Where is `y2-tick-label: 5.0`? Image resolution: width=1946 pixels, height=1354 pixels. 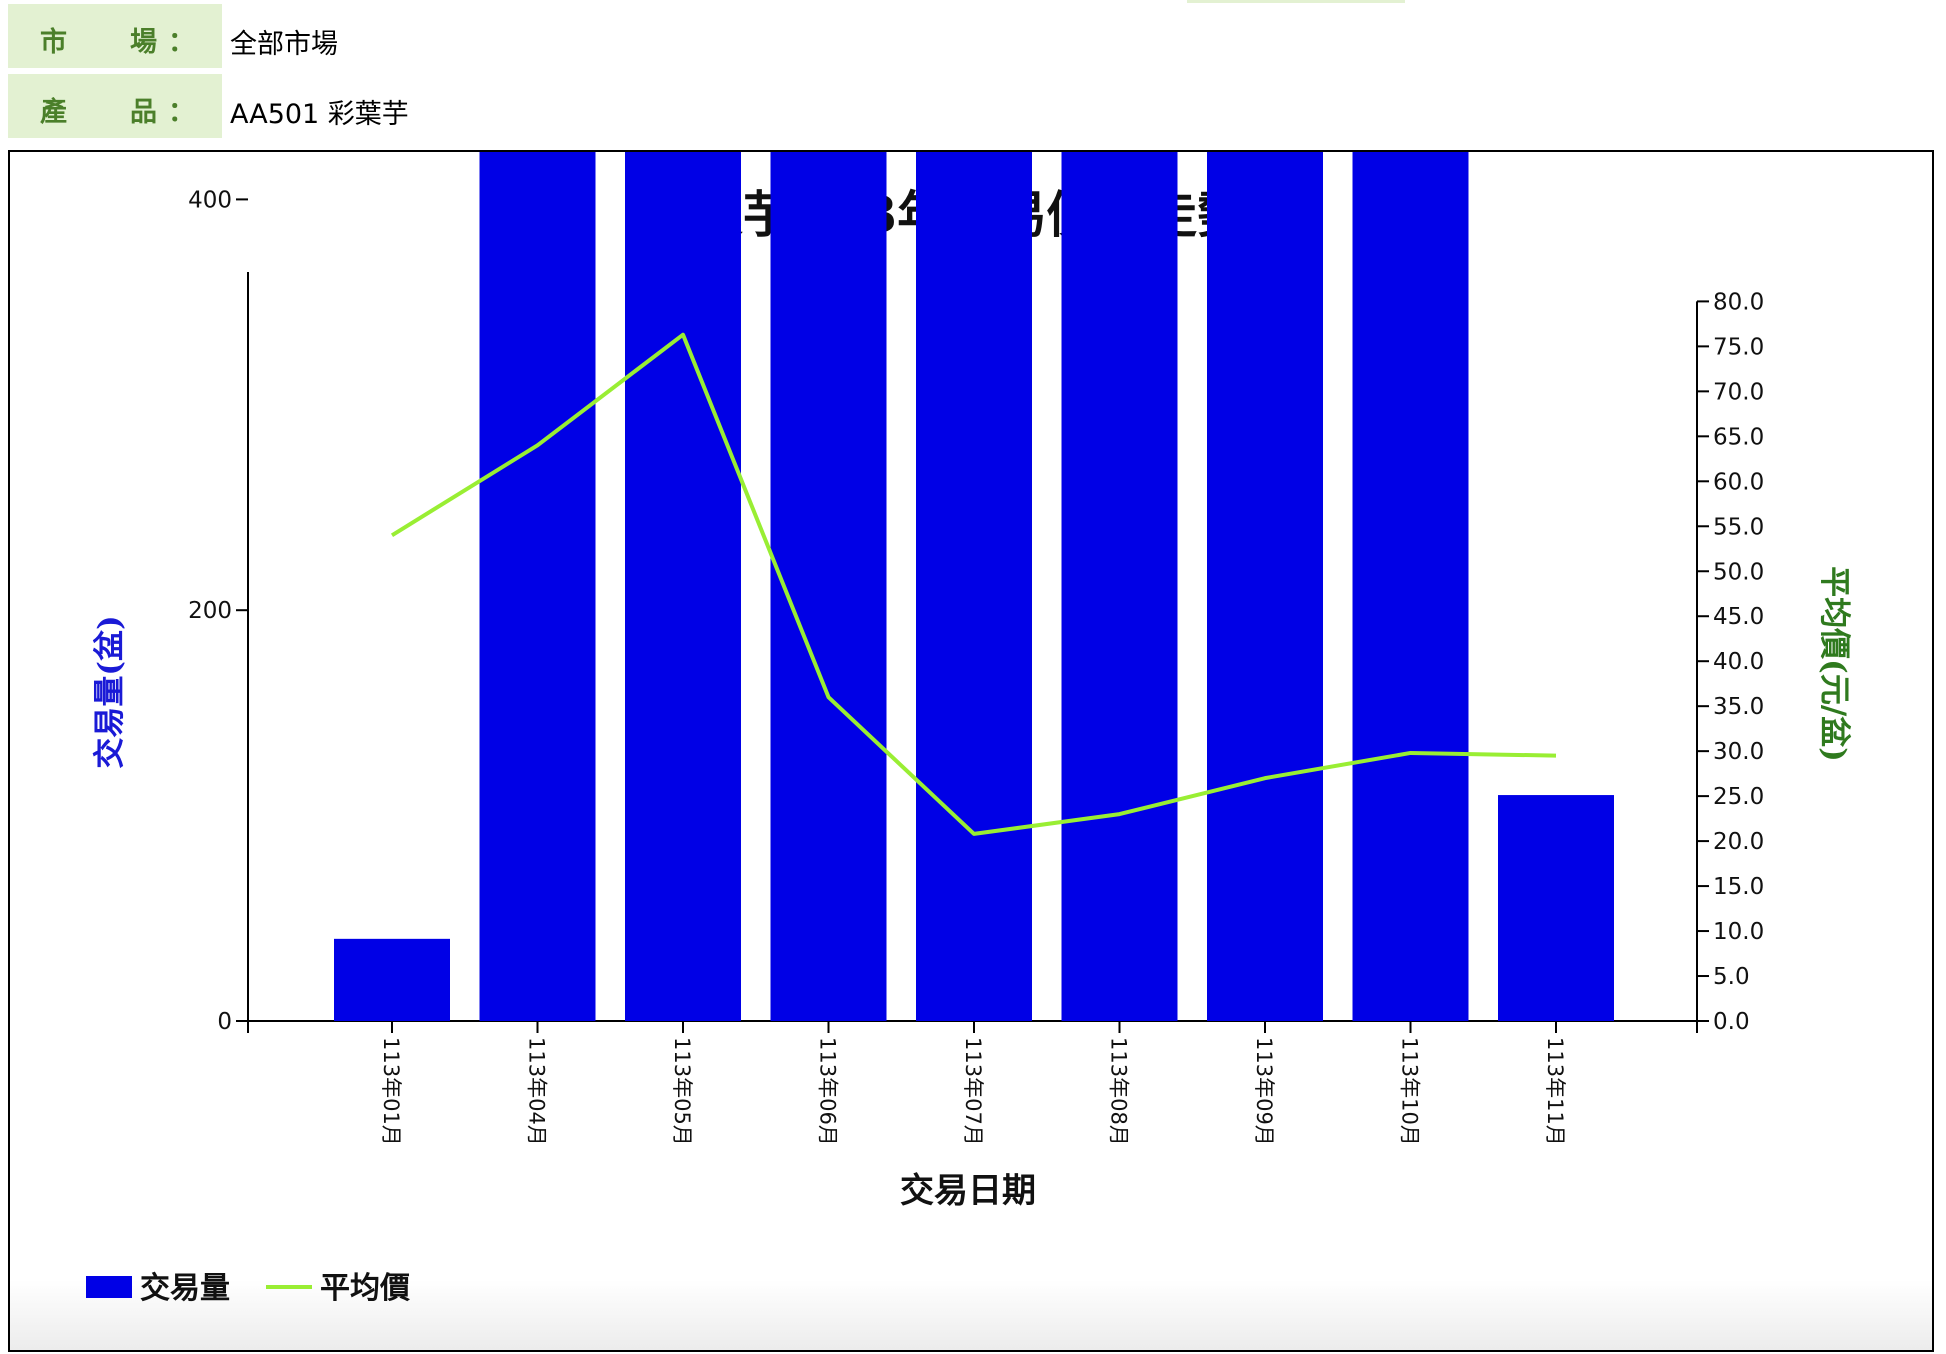 y2-tick-label: 5.0 is located at coordinates (1731, 977).